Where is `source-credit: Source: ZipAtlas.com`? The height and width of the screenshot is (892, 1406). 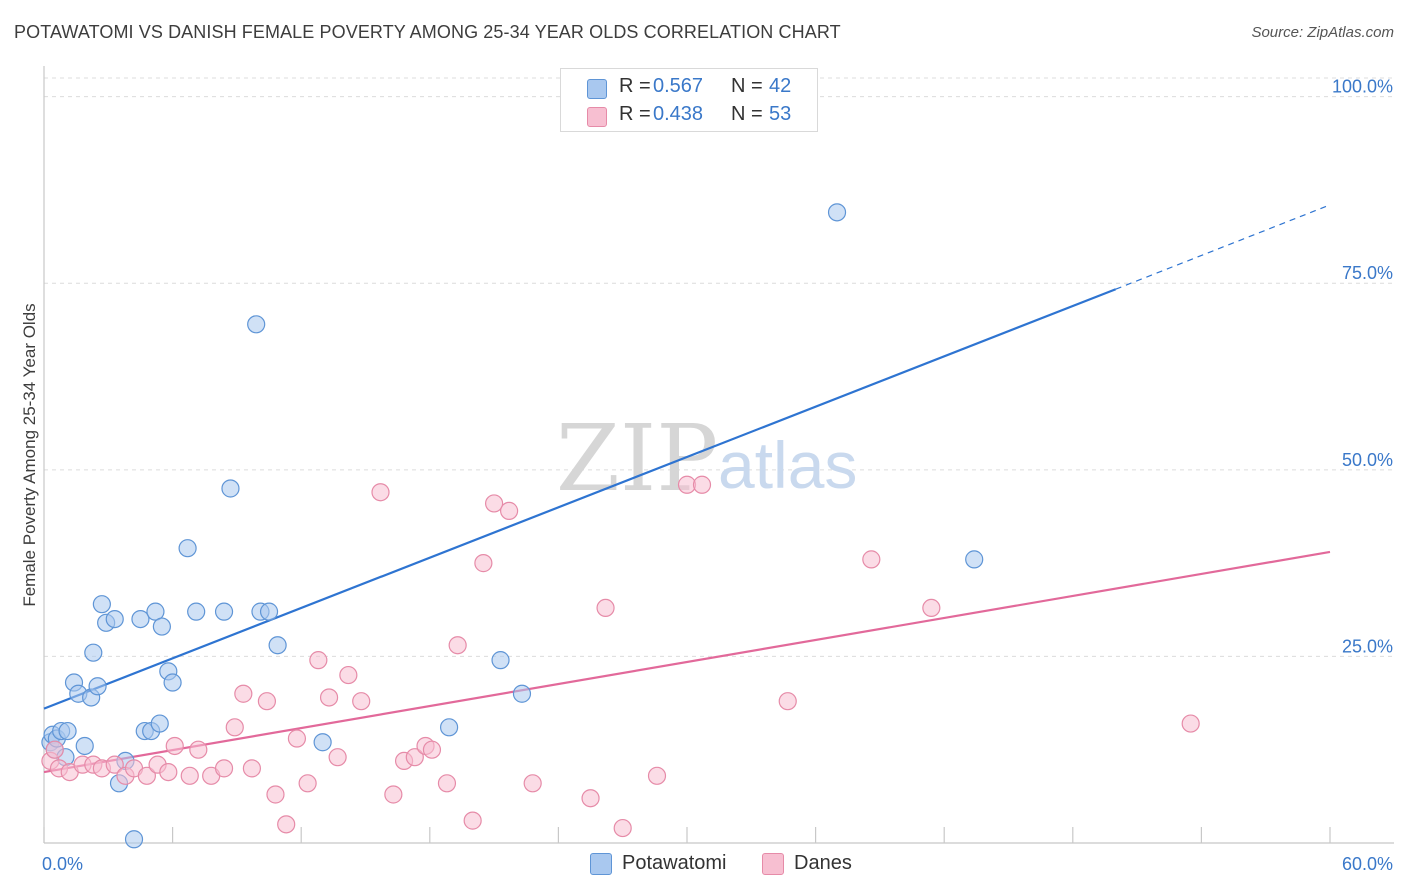
source-credit: Source: ZipAtlas.com is located at coordinates (1322, 32).